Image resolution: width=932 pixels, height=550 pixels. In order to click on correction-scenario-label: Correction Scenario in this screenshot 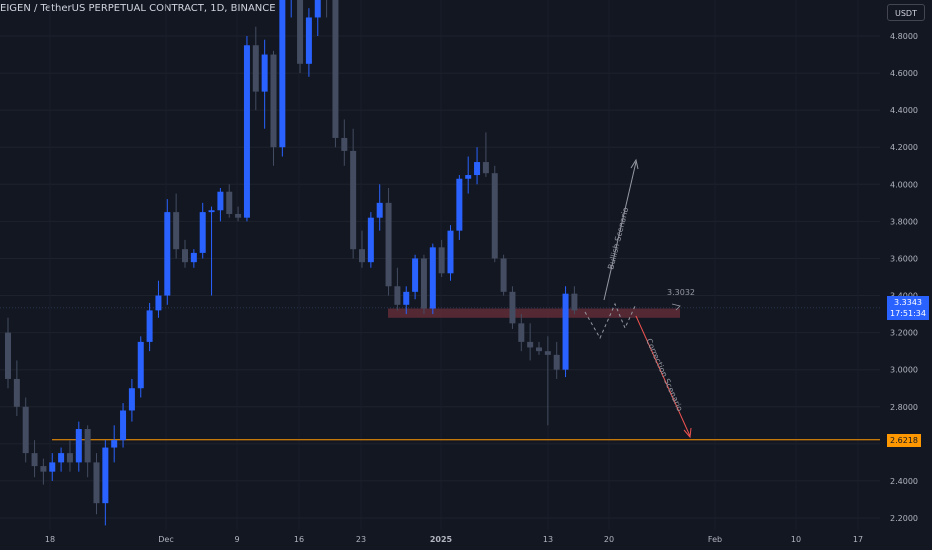, I will do `click(664, 375)`.